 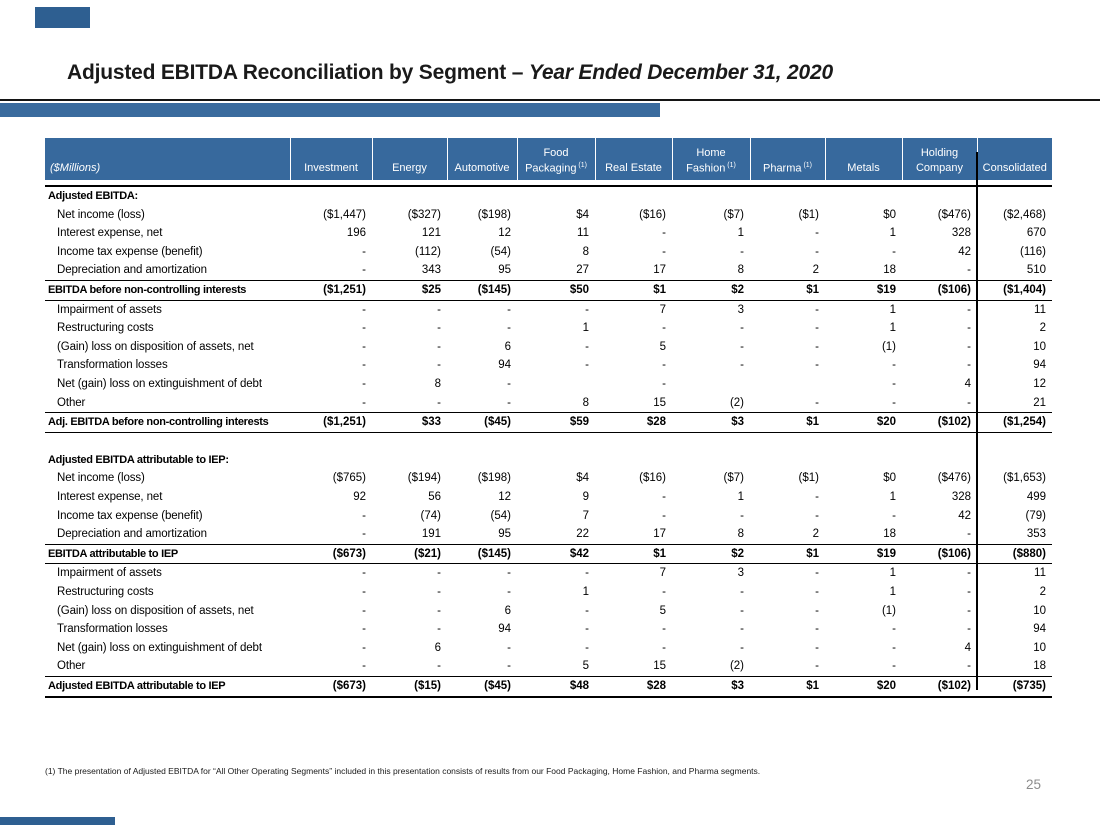 I want to click on unit-label: ($Millions), so click(x=167, y=159).